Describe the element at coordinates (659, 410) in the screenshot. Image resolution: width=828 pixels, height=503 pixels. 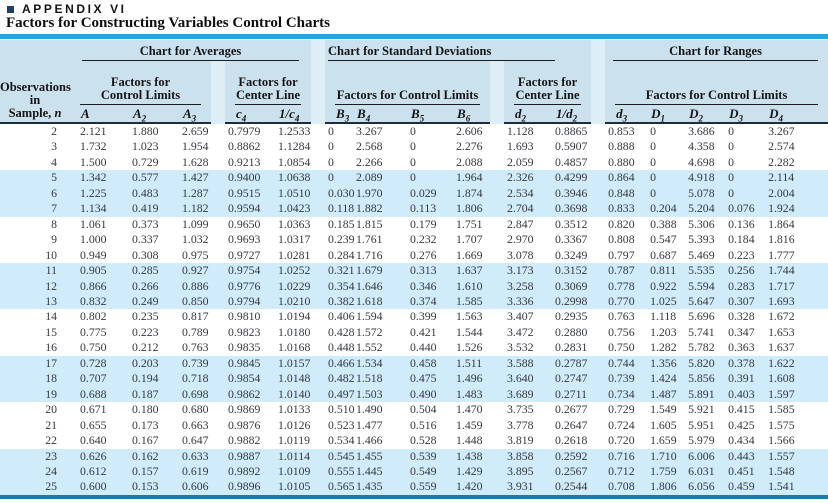
I see `cell-D1: 1.549` at that location.